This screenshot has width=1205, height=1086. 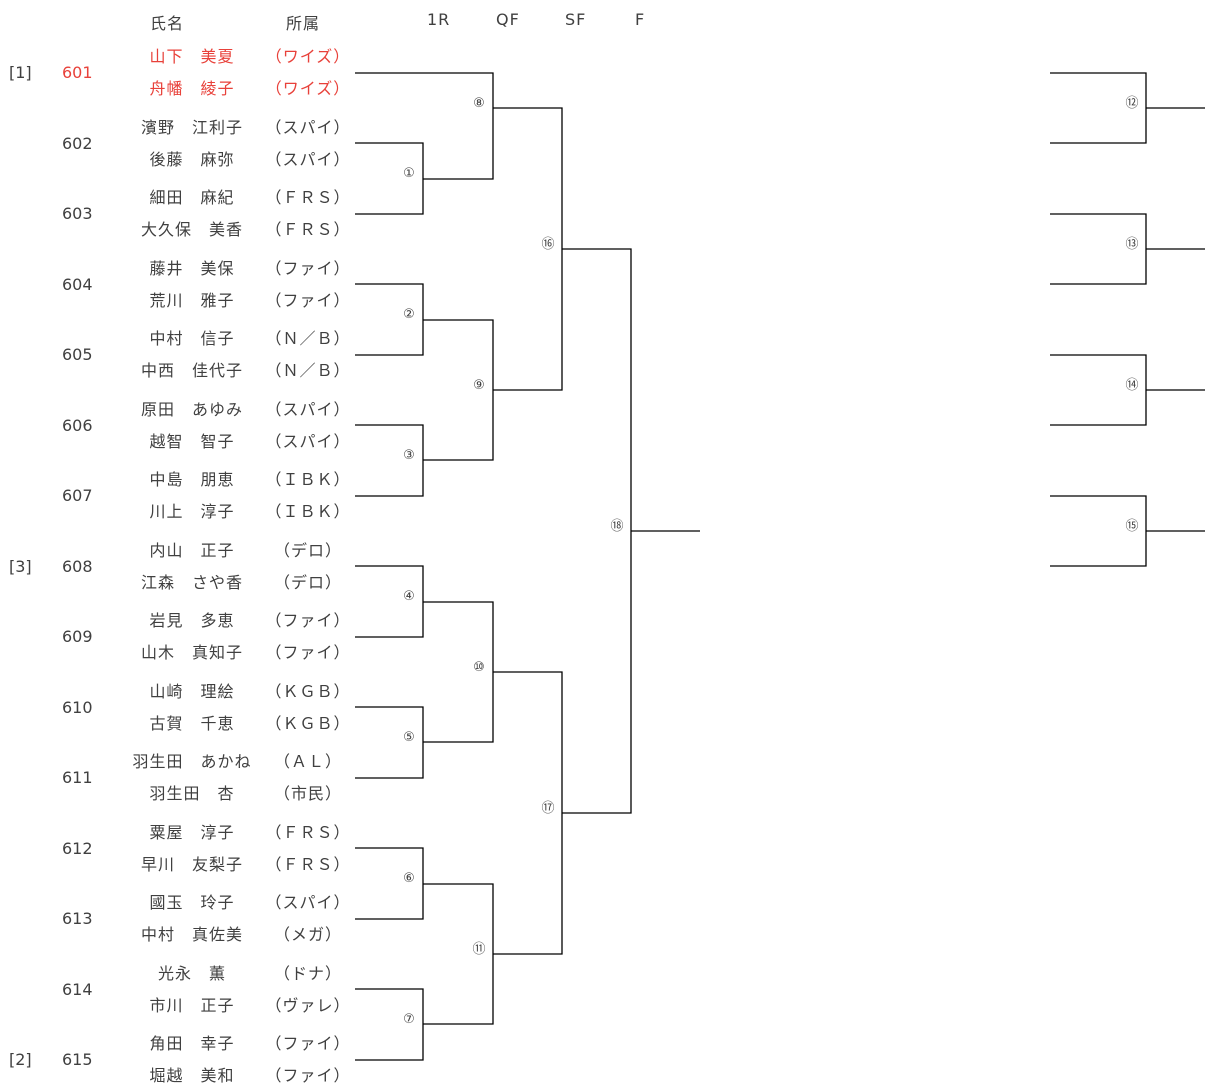 I want to click on match-label-9: ⑨, so click(x=479, y=385).